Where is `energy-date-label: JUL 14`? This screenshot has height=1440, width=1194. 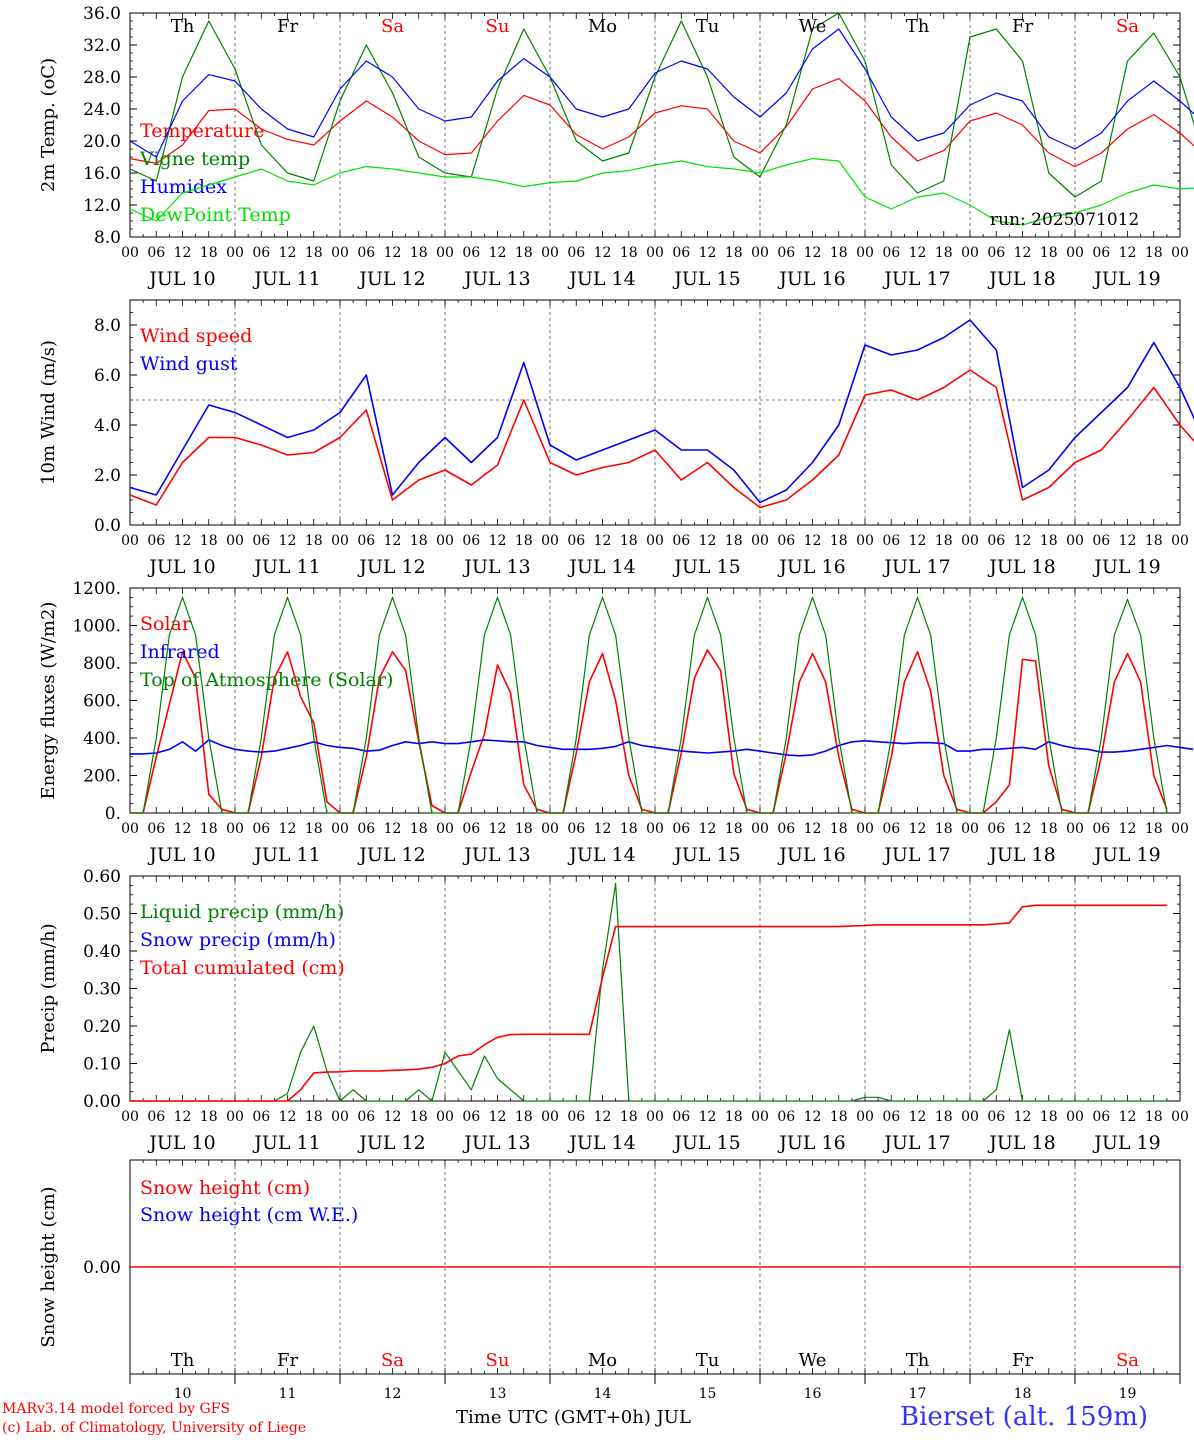 energy-date-label: JUL 14 is located at coordinates (601, 855).